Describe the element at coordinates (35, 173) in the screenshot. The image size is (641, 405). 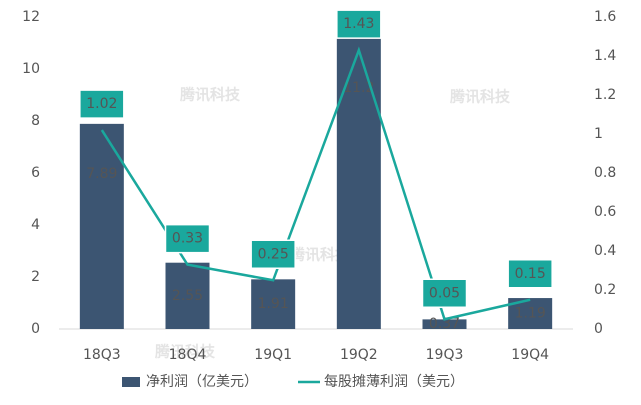
I see `y-tick-label: 6` at that location.